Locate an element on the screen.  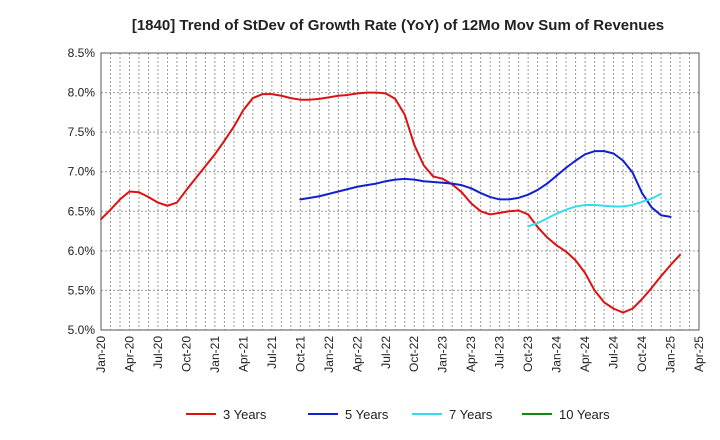
x-tick-label: Jul-21 is located at coordinates (272, 352).